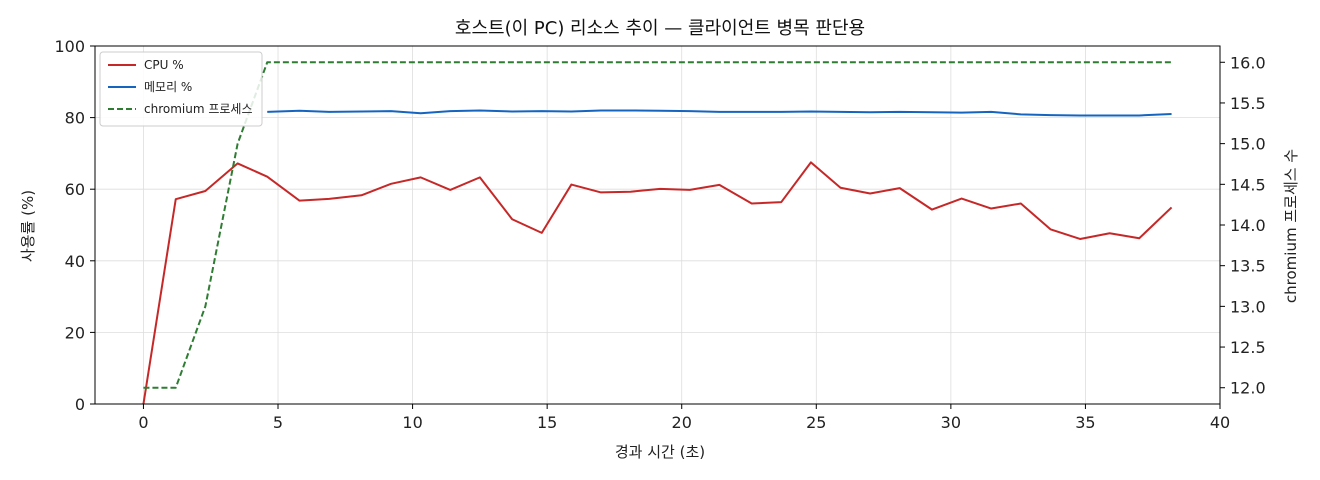 Image resolution: width=1320 pixels, height=480 pixels. I want to click on y-tick-label: 0, so click(80, 404).